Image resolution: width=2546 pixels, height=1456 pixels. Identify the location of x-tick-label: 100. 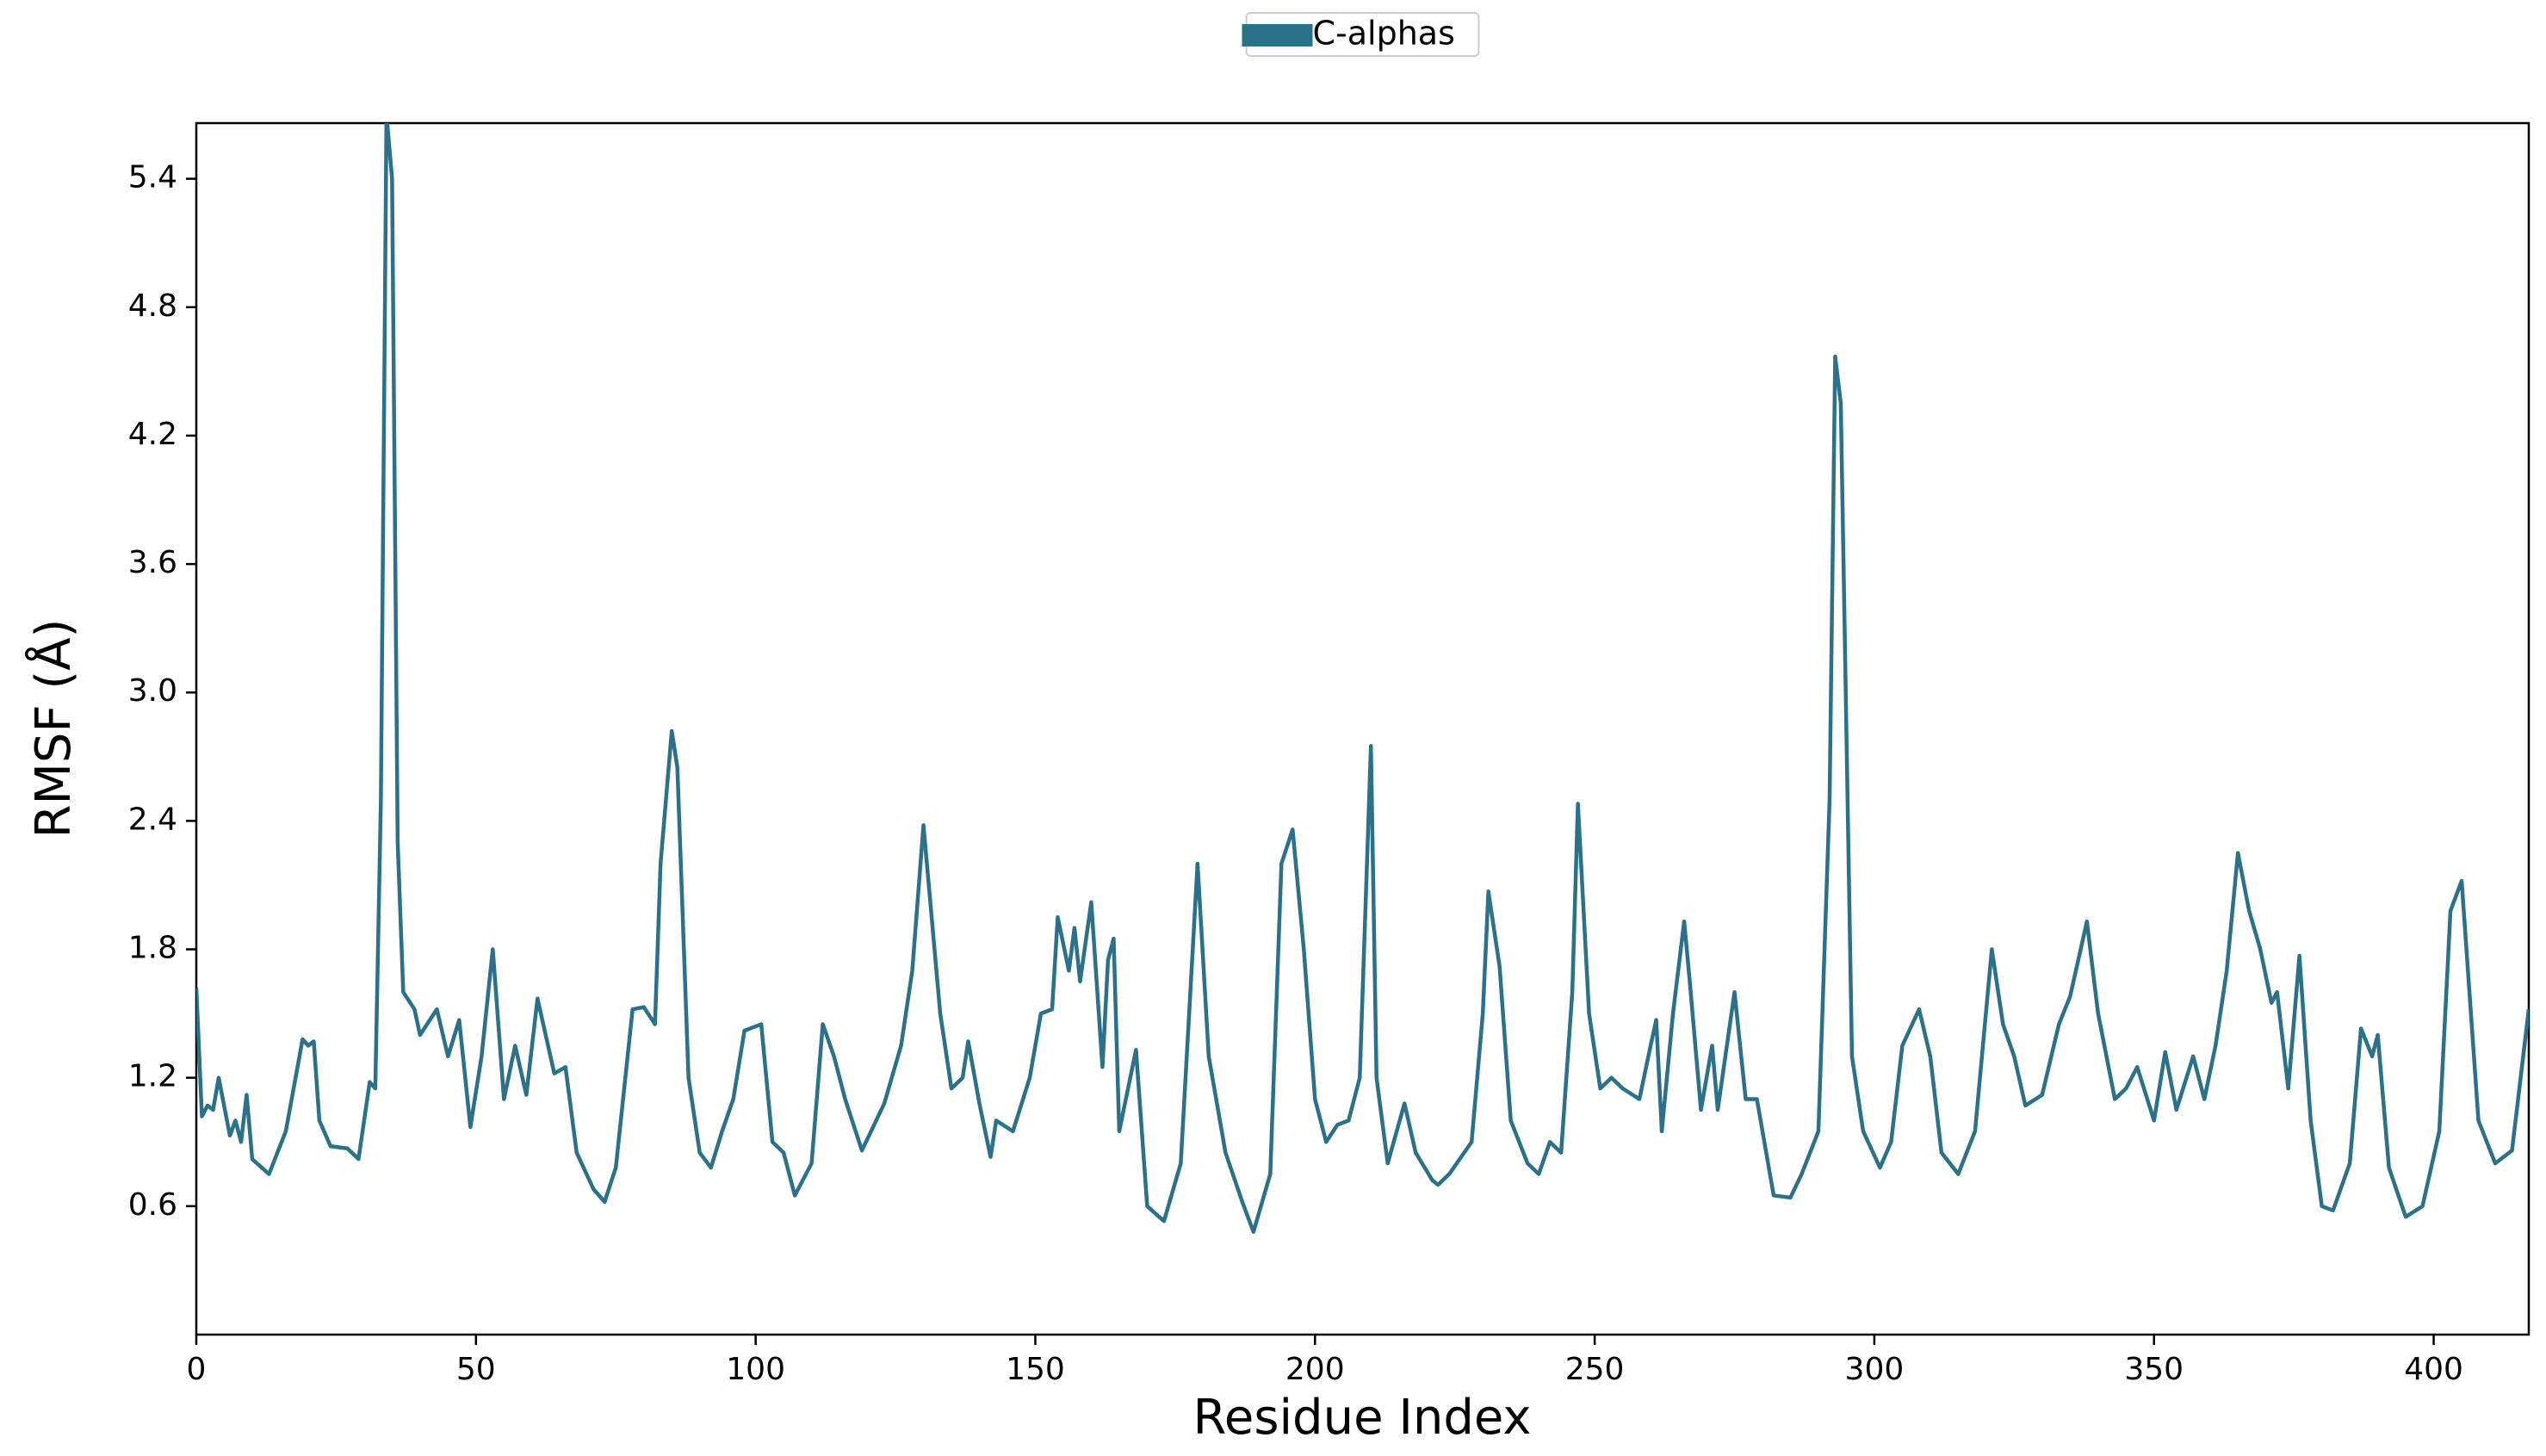
(755, 1370).